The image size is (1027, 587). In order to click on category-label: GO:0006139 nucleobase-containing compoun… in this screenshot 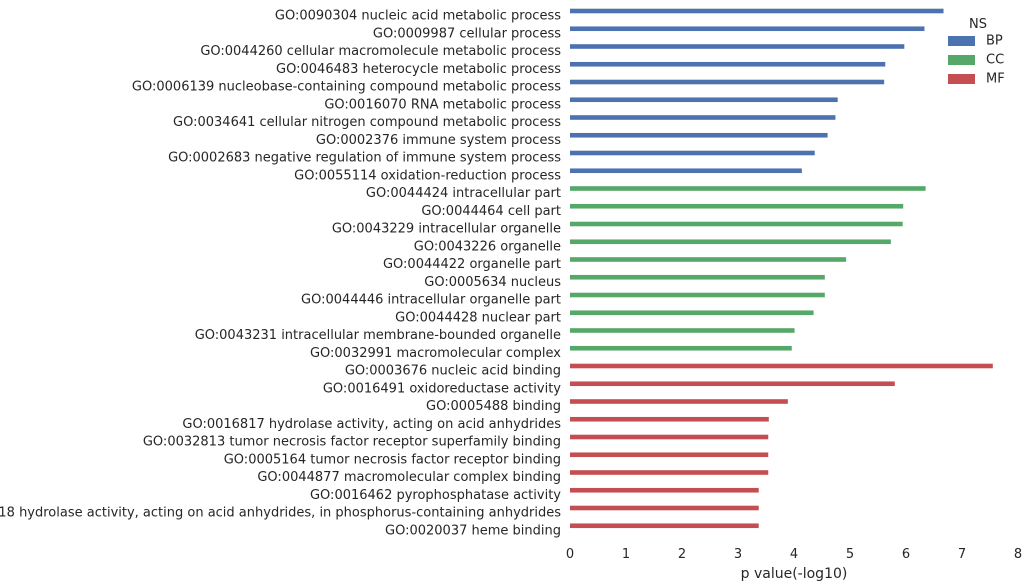, I will do `click(346, 87)`.